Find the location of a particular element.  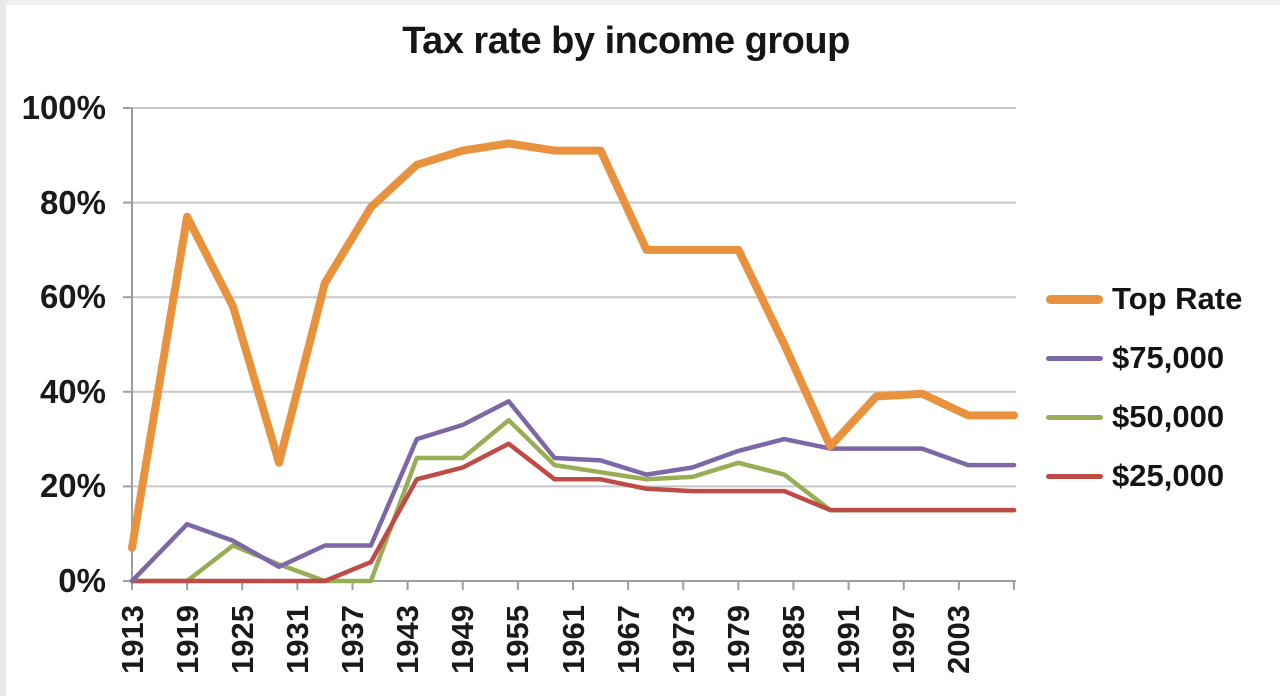

x-axis-label: 1991 is located at coordinates (849, 639).